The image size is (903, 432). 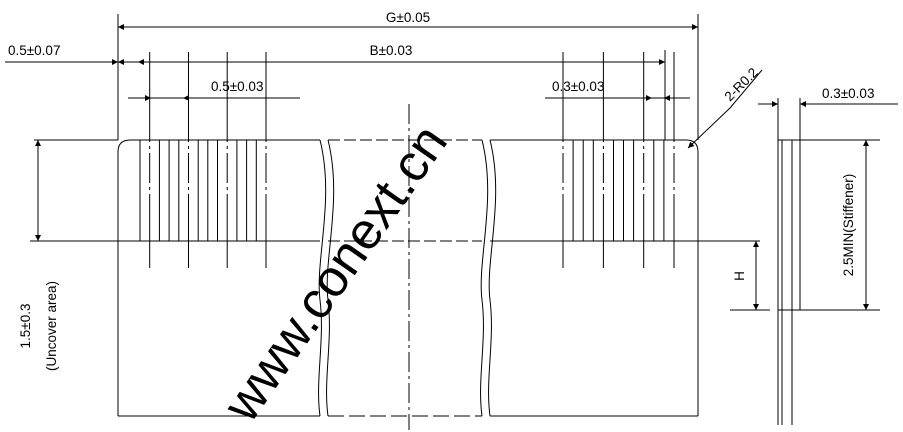 What do you see at coordinates (203, 160) in the screenshot?
I see `left-lead-group` at bounding box center [203, 160].